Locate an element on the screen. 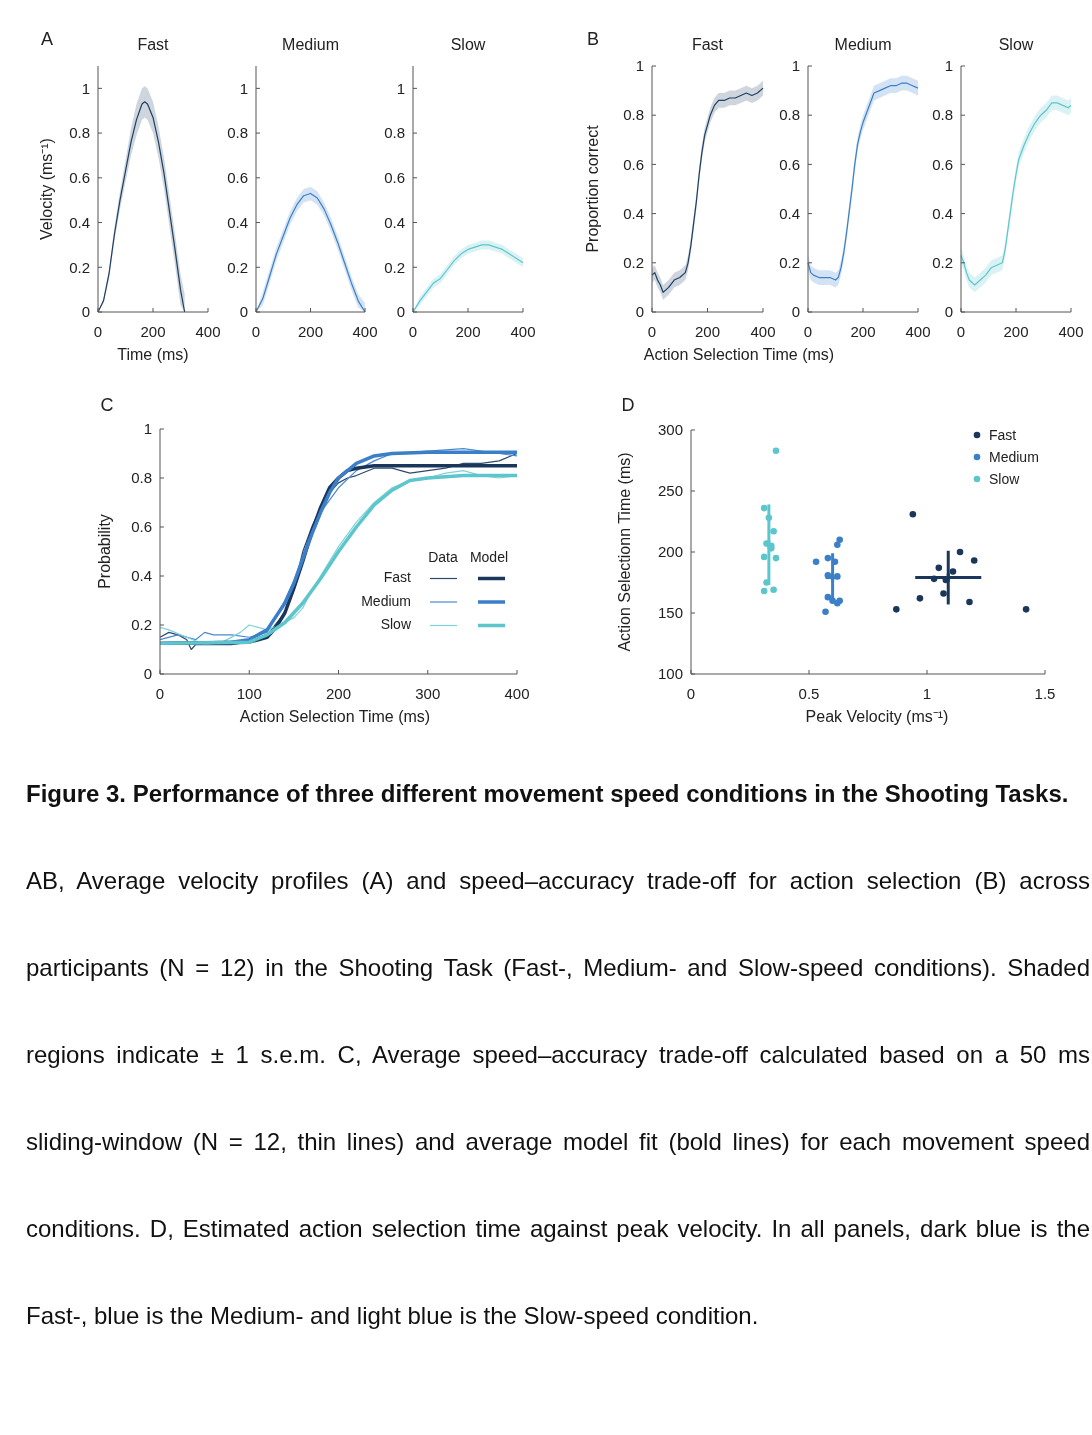 This screenshot has height=1435, width=1092. x-tick-label: 0.5 is located at coordinates (809, 693).